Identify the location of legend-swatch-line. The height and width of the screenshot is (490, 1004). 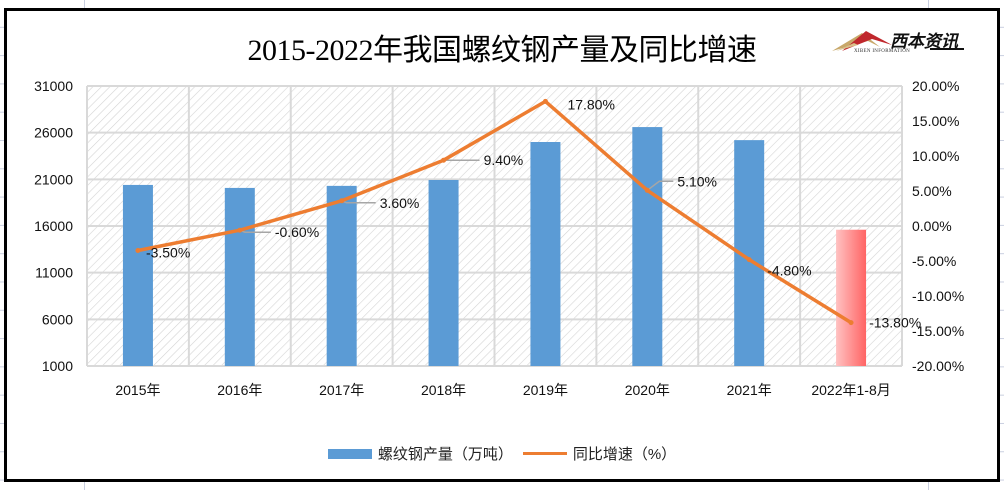
(544, 453).